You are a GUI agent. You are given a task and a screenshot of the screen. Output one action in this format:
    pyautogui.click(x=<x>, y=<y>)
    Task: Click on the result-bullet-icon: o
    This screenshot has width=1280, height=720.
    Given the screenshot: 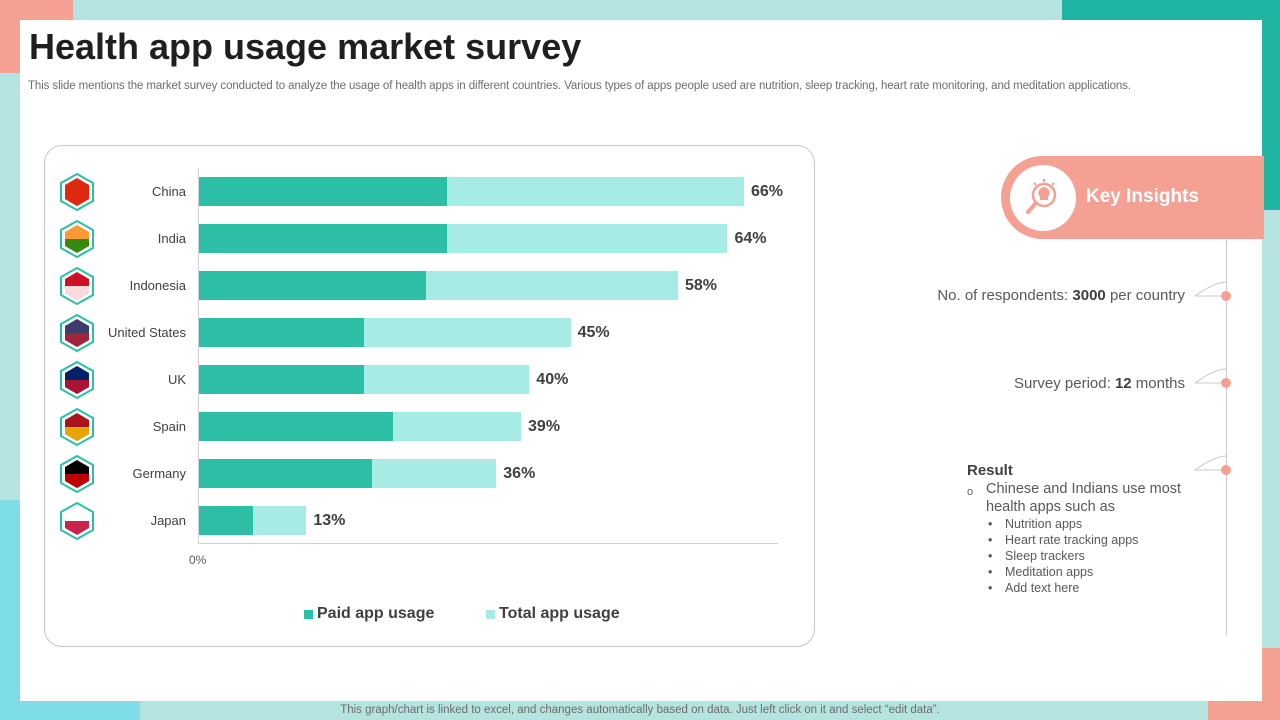 What is the action you would take?
    pyautogui.click(x=970, y=492)
    